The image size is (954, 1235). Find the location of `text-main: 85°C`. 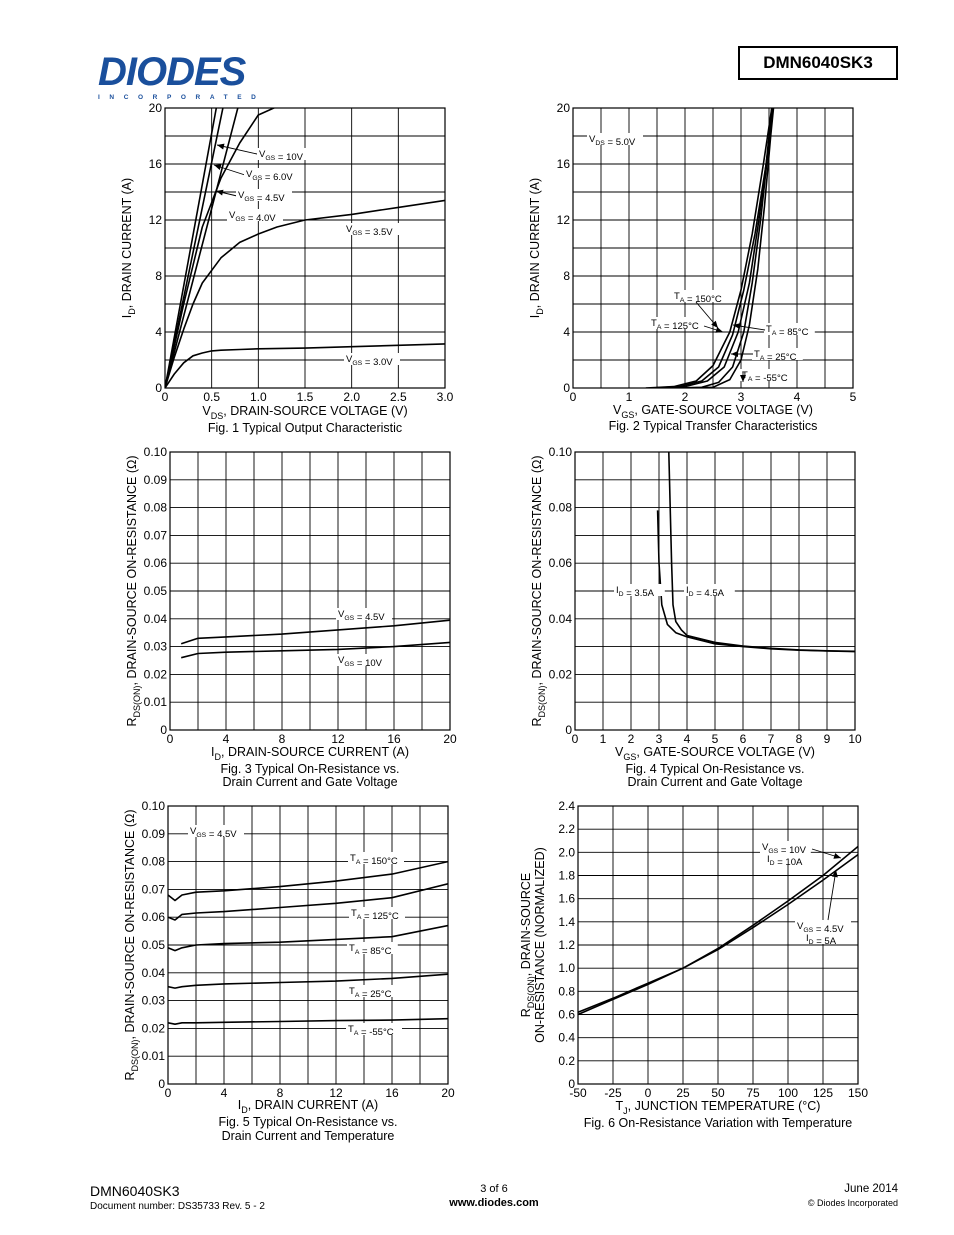

text-main: 85°C is located at coordinates (797, 332).